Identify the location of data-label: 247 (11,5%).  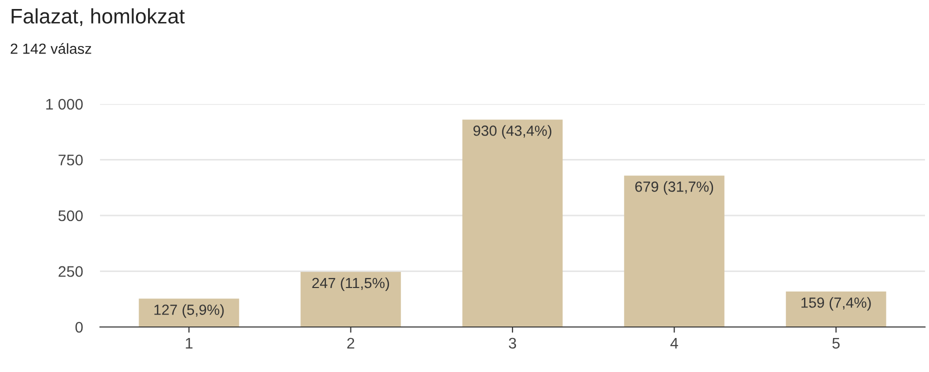
(351, 284).